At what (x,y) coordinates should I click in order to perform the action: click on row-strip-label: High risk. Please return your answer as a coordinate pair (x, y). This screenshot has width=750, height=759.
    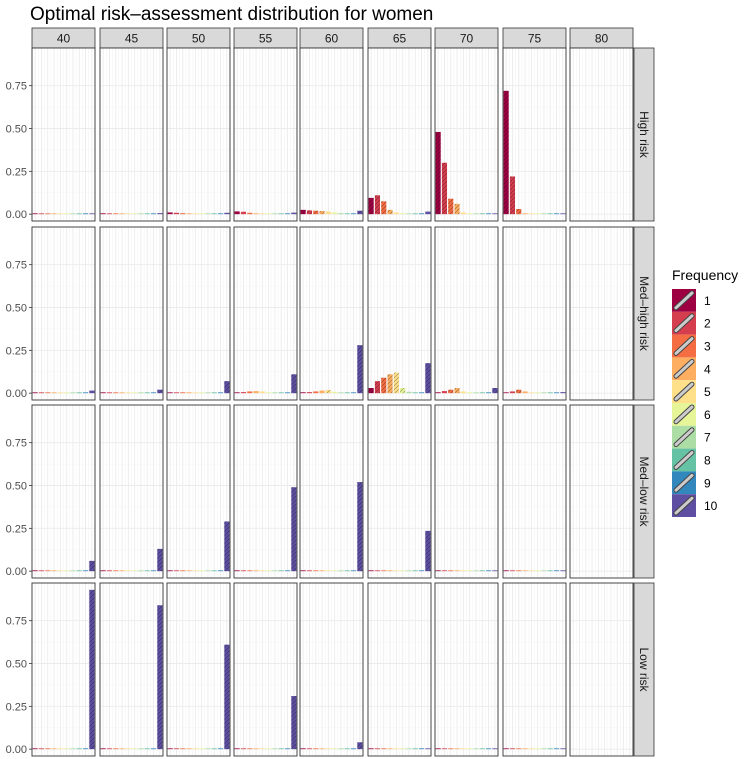
    Looking at the image, I should click on (644, 135).